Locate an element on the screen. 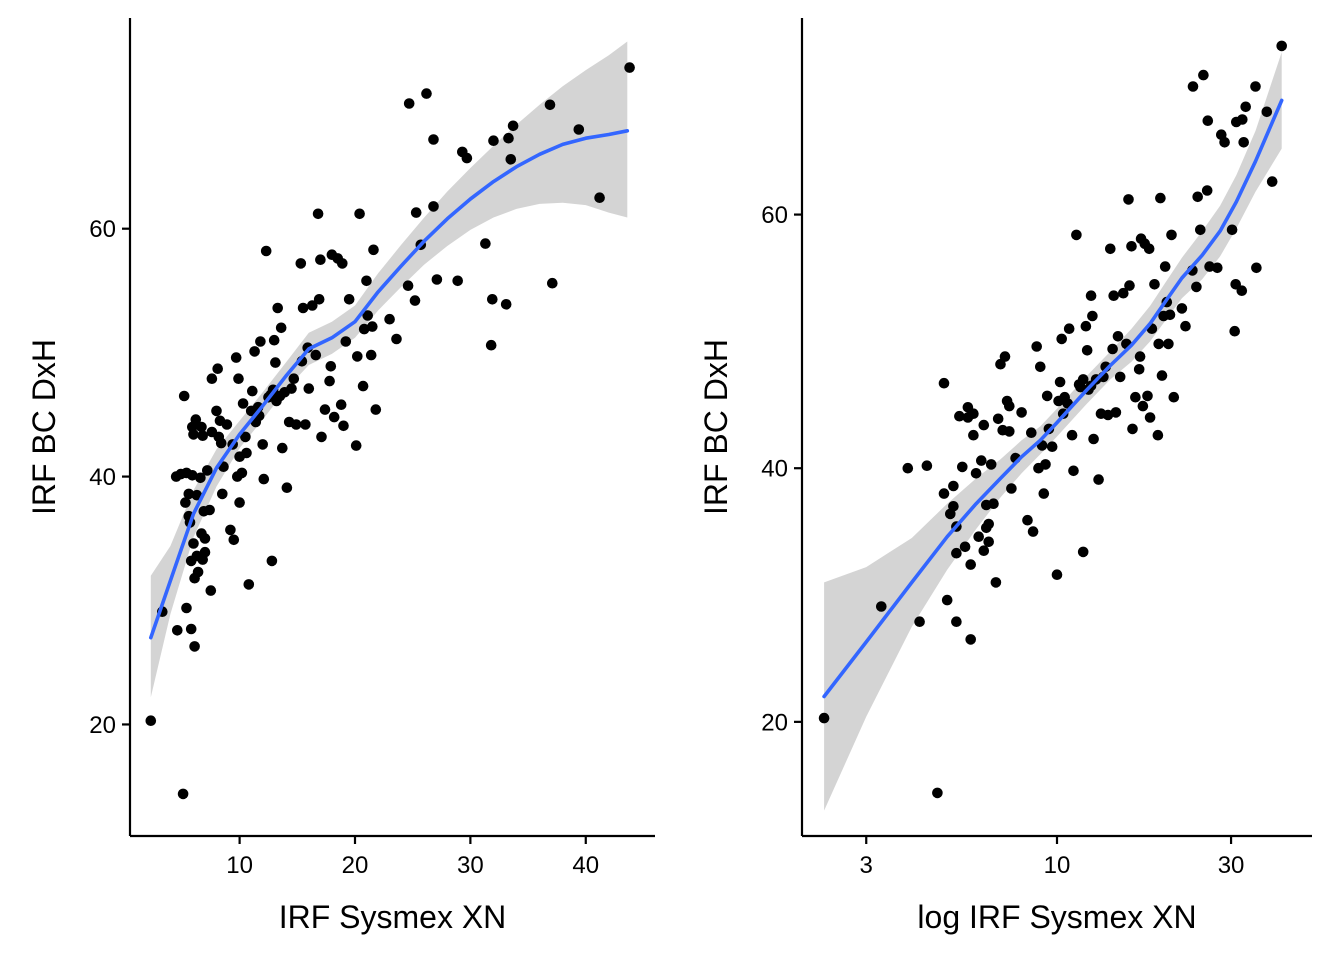  x-tick-label: 40 is located at coordinates (585, 865).